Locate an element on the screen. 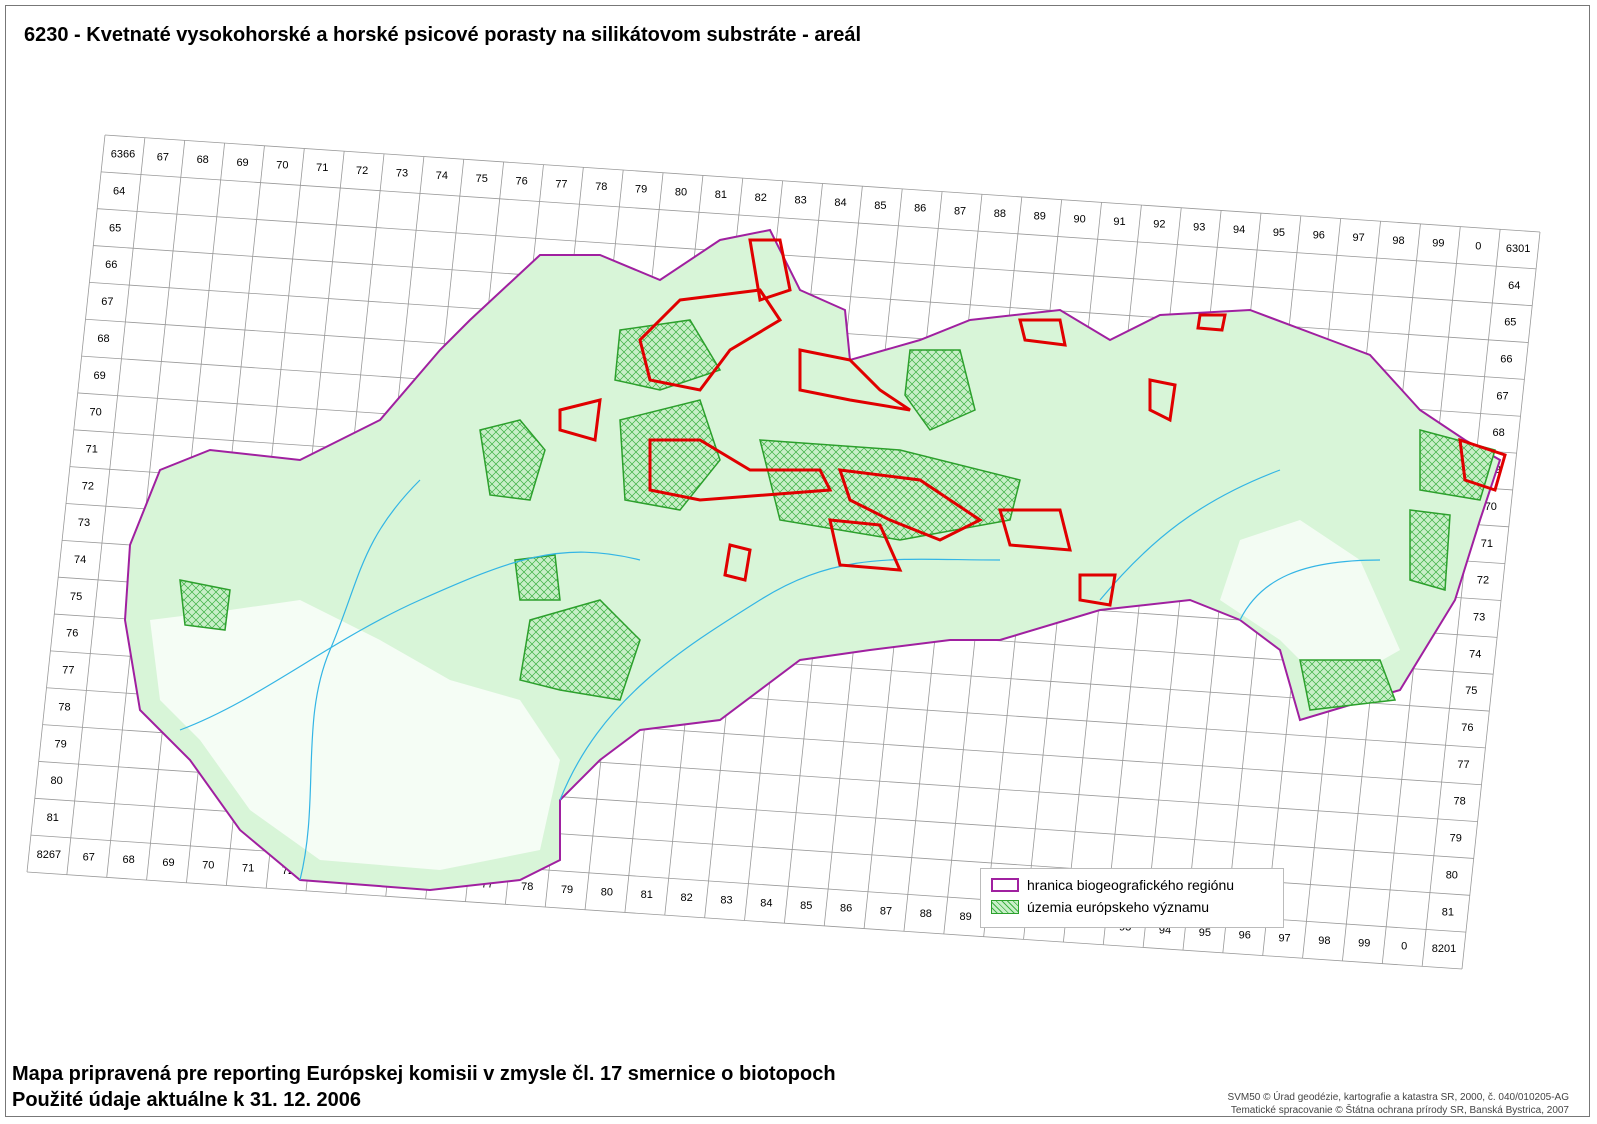  legend-item: hranica biogeografického regiónu is located at coordinates (1112, 885).